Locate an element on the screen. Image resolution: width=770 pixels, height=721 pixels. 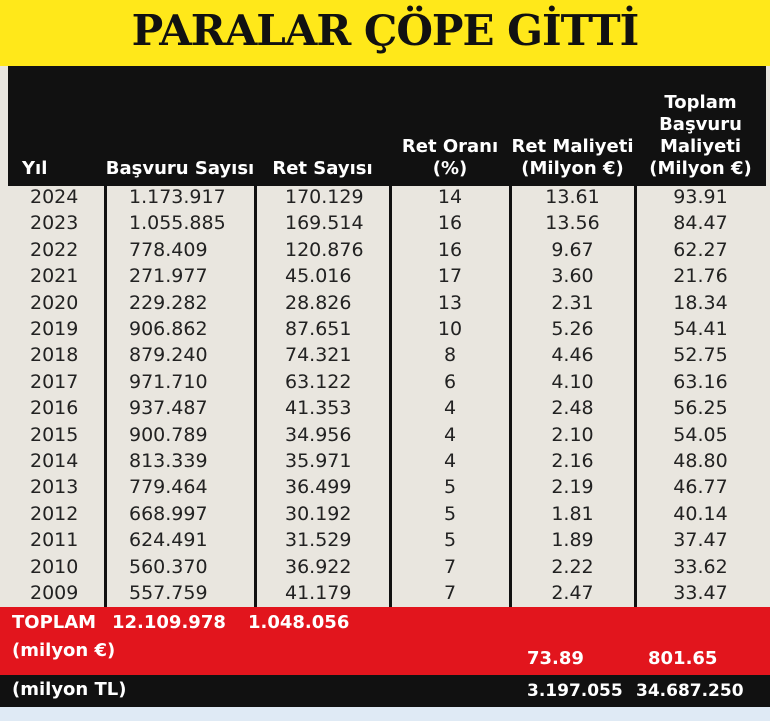
table-cell: 971.710 is located at coordinates (168, 381).